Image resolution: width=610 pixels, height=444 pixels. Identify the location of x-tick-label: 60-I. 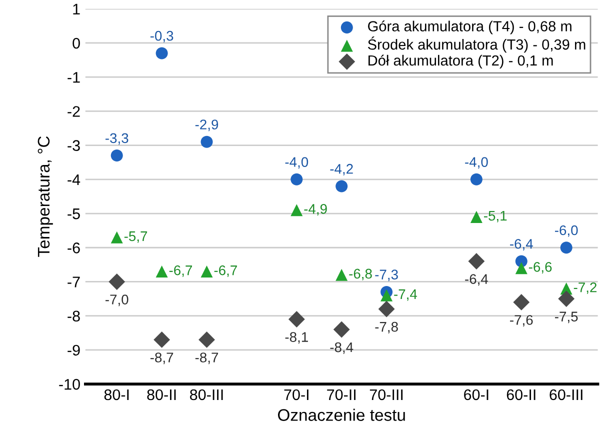
(476, 394).